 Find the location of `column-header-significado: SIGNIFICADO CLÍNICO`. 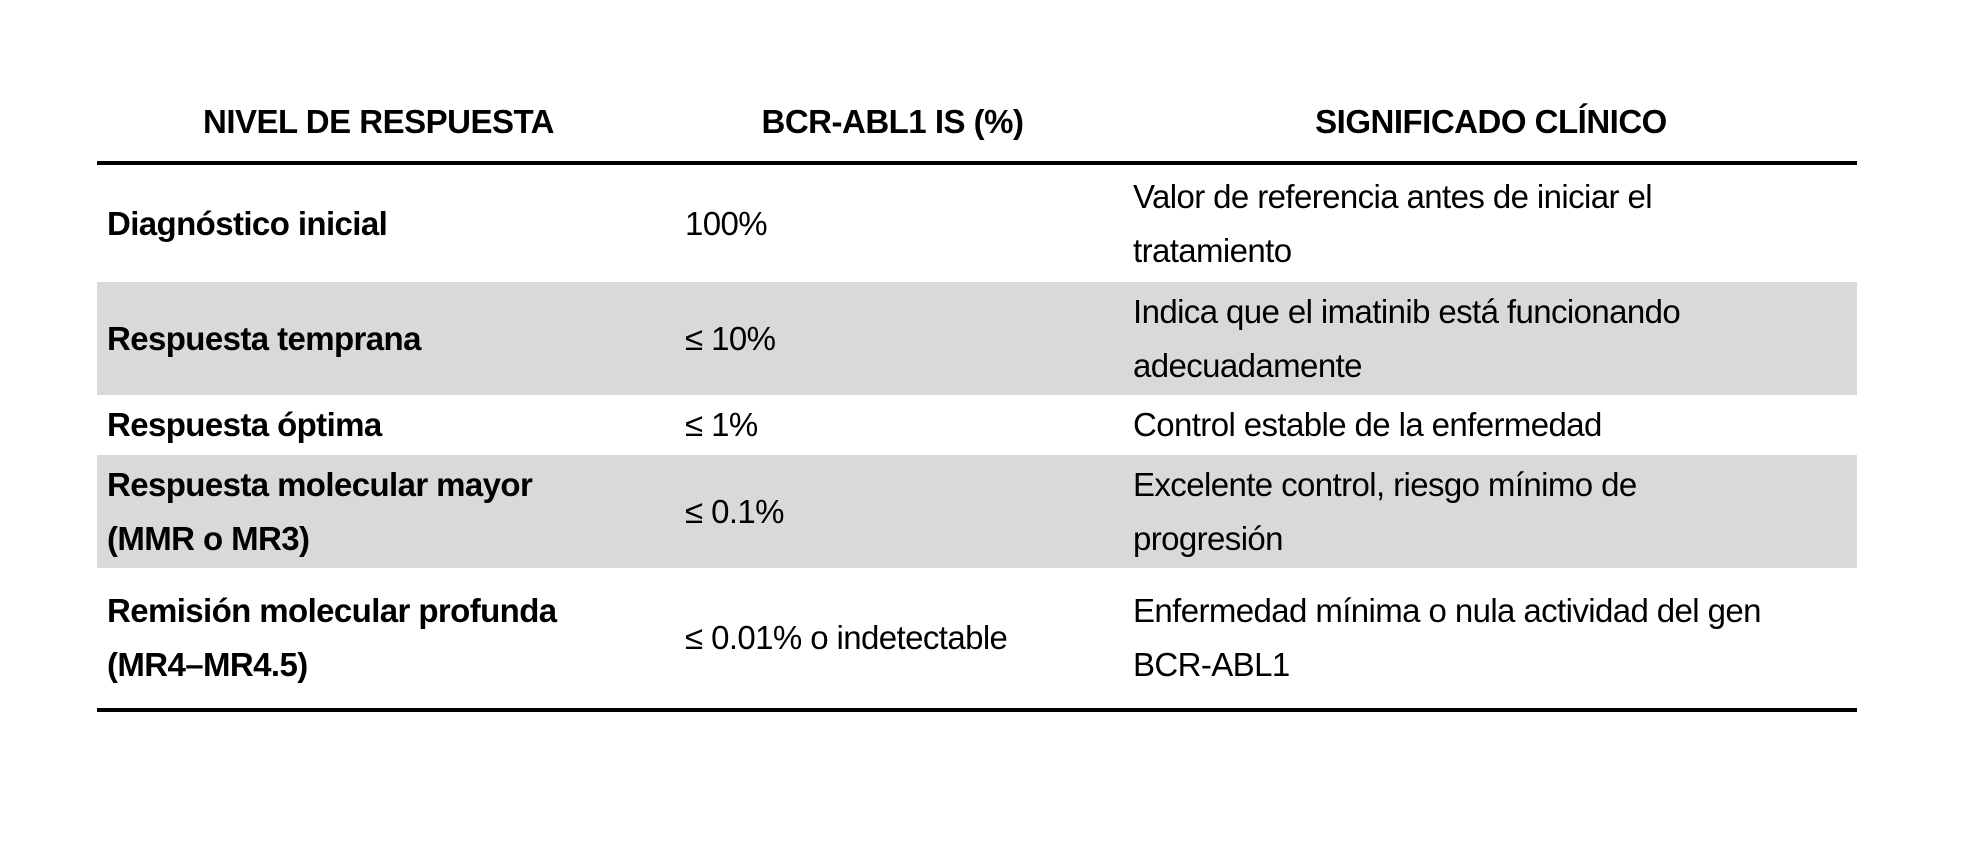

column-header-significado: SIGNIFICADO CLÍNICO is located at coordinates (1491, 121).